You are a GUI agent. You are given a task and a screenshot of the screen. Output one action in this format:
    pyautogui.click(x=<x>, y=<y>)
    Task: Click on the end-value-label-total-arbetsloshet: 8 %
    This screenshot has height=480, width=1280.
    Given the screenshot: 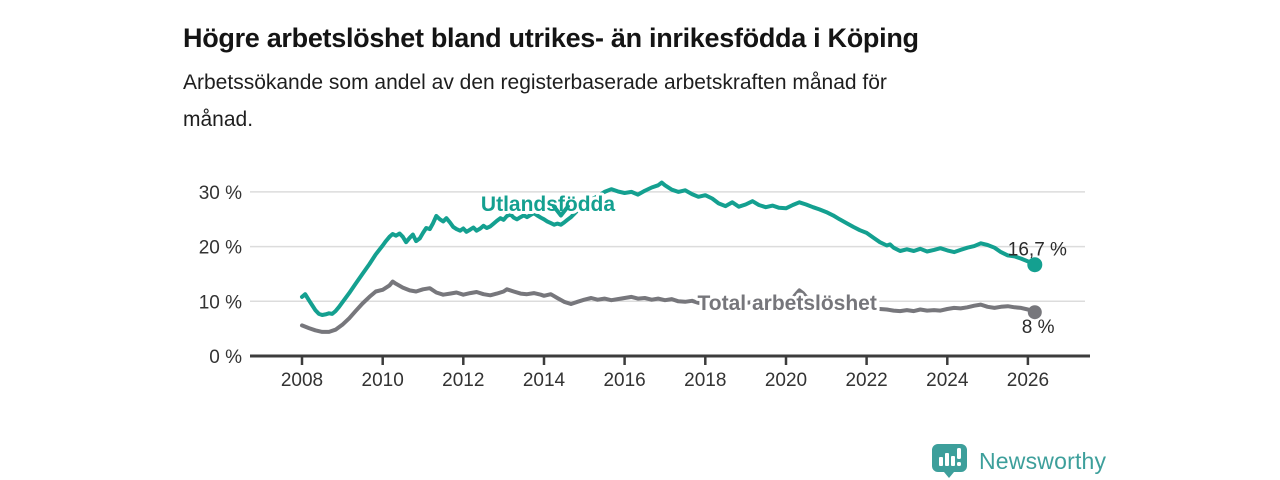 What is the action you would take?
    pyautogui.click(x=1038, y=327)
    